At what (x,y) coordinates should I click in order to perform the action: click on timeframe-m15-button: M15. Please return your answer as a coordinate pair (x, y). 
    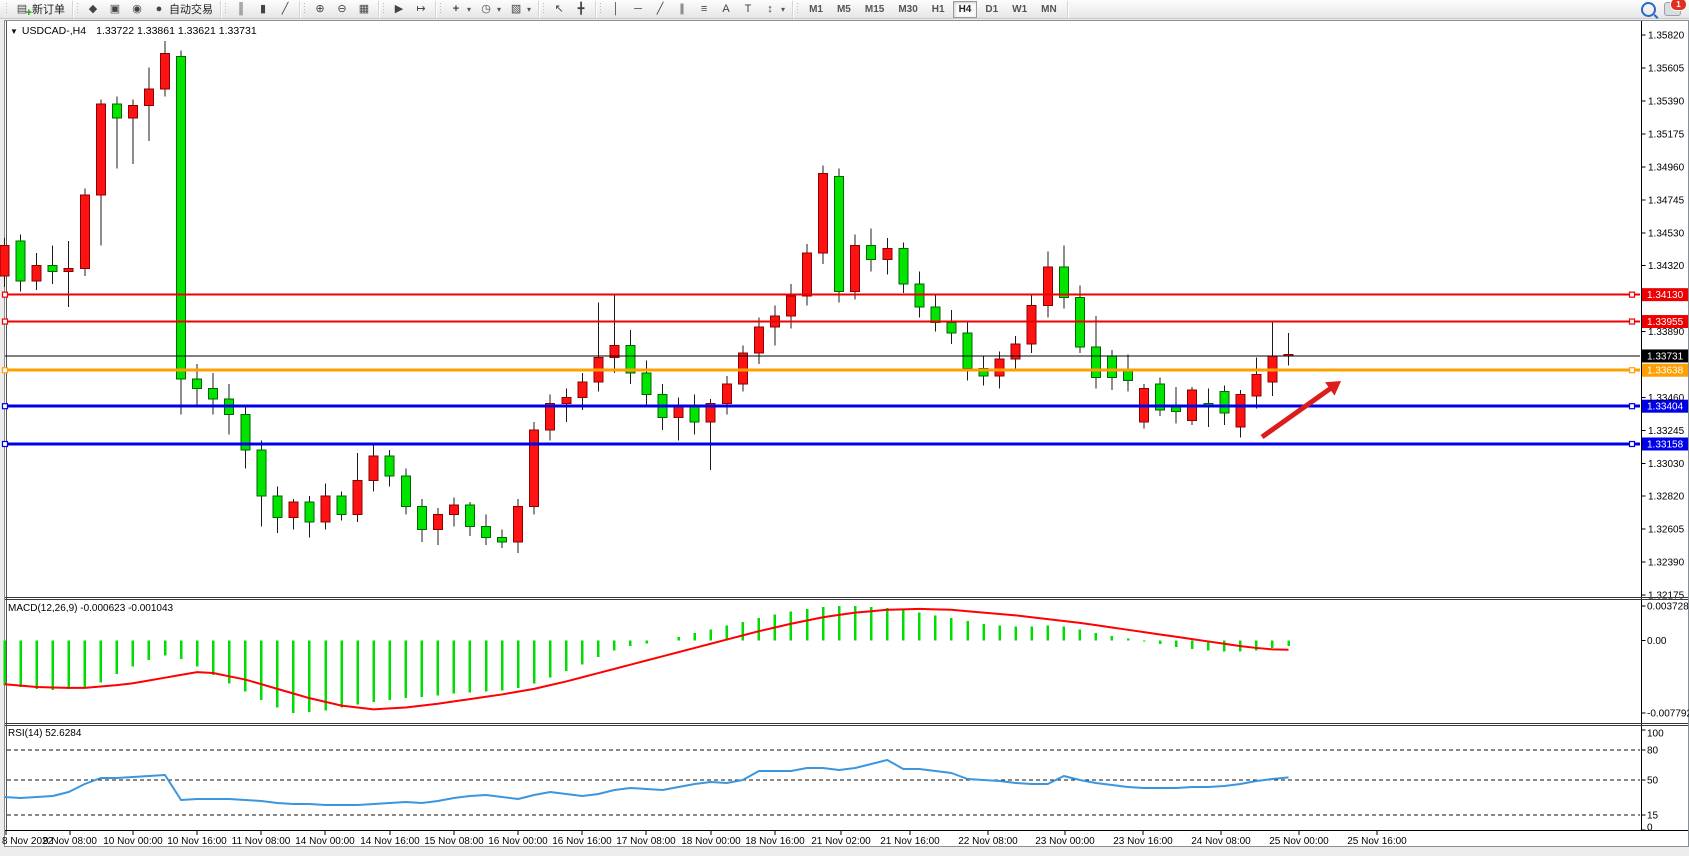
    Looking at the image, I should click on (874, 9).